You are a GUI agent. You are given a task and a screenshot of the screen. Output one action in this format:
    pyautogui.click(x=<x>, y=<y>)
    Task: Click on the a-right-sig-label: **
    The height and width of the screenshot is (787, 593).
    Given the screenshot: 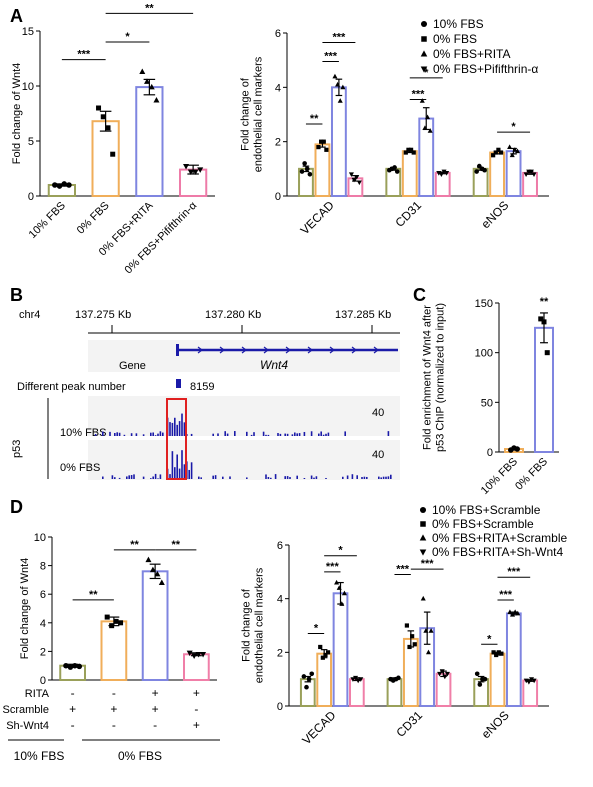 What is the action you would take?
    pyautogui.click(x=314, y=119)
    